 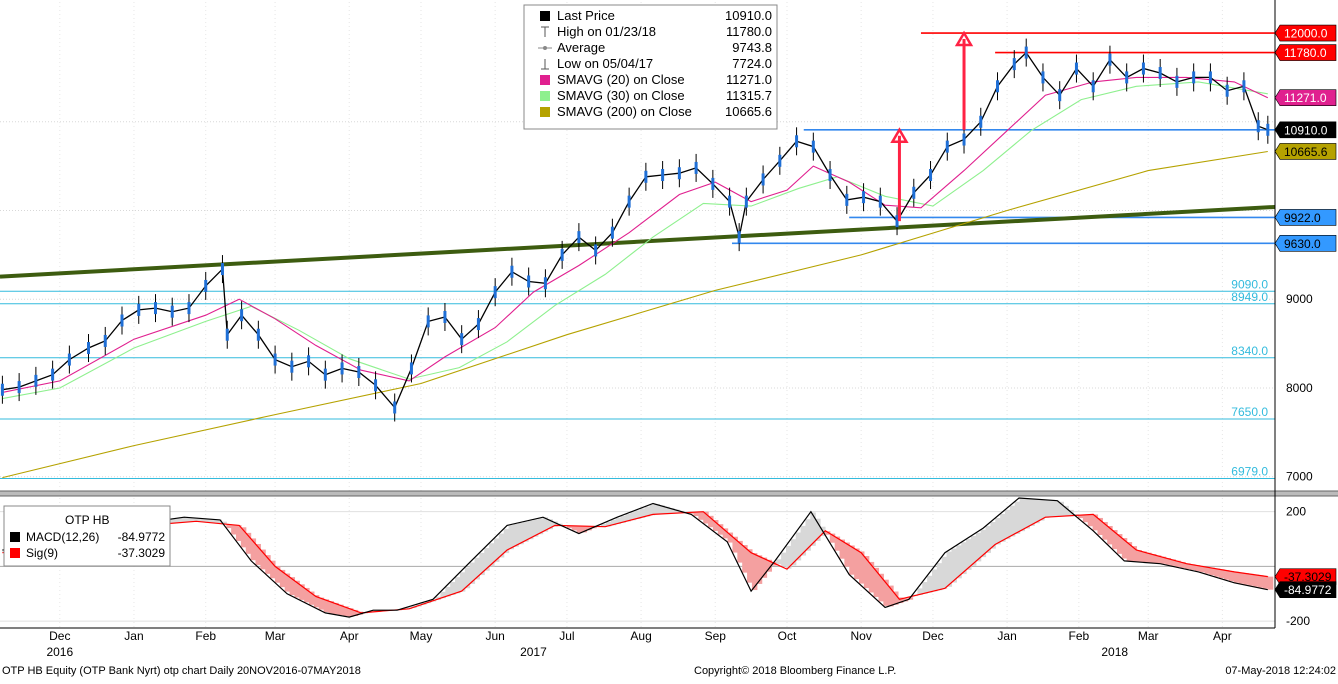 What do you see at coordinates (932, 636) in the screenshot?
I see `month-label: Dec` at bounding box center [932, 636].